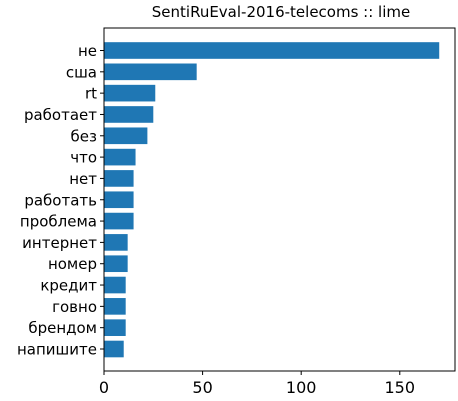 This screenshot has height=401, width=458. Describe the element at coordinates (72, 264) in the screenshot. I see `category-label: номер` at that location.